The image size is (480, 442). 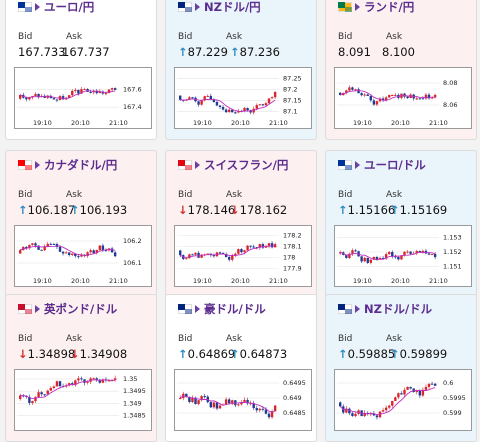 What do you see at coordinates (69, 7) in the screenshot?
I see `pair-title: ユーロ/円` at bounding box center [69, 7].